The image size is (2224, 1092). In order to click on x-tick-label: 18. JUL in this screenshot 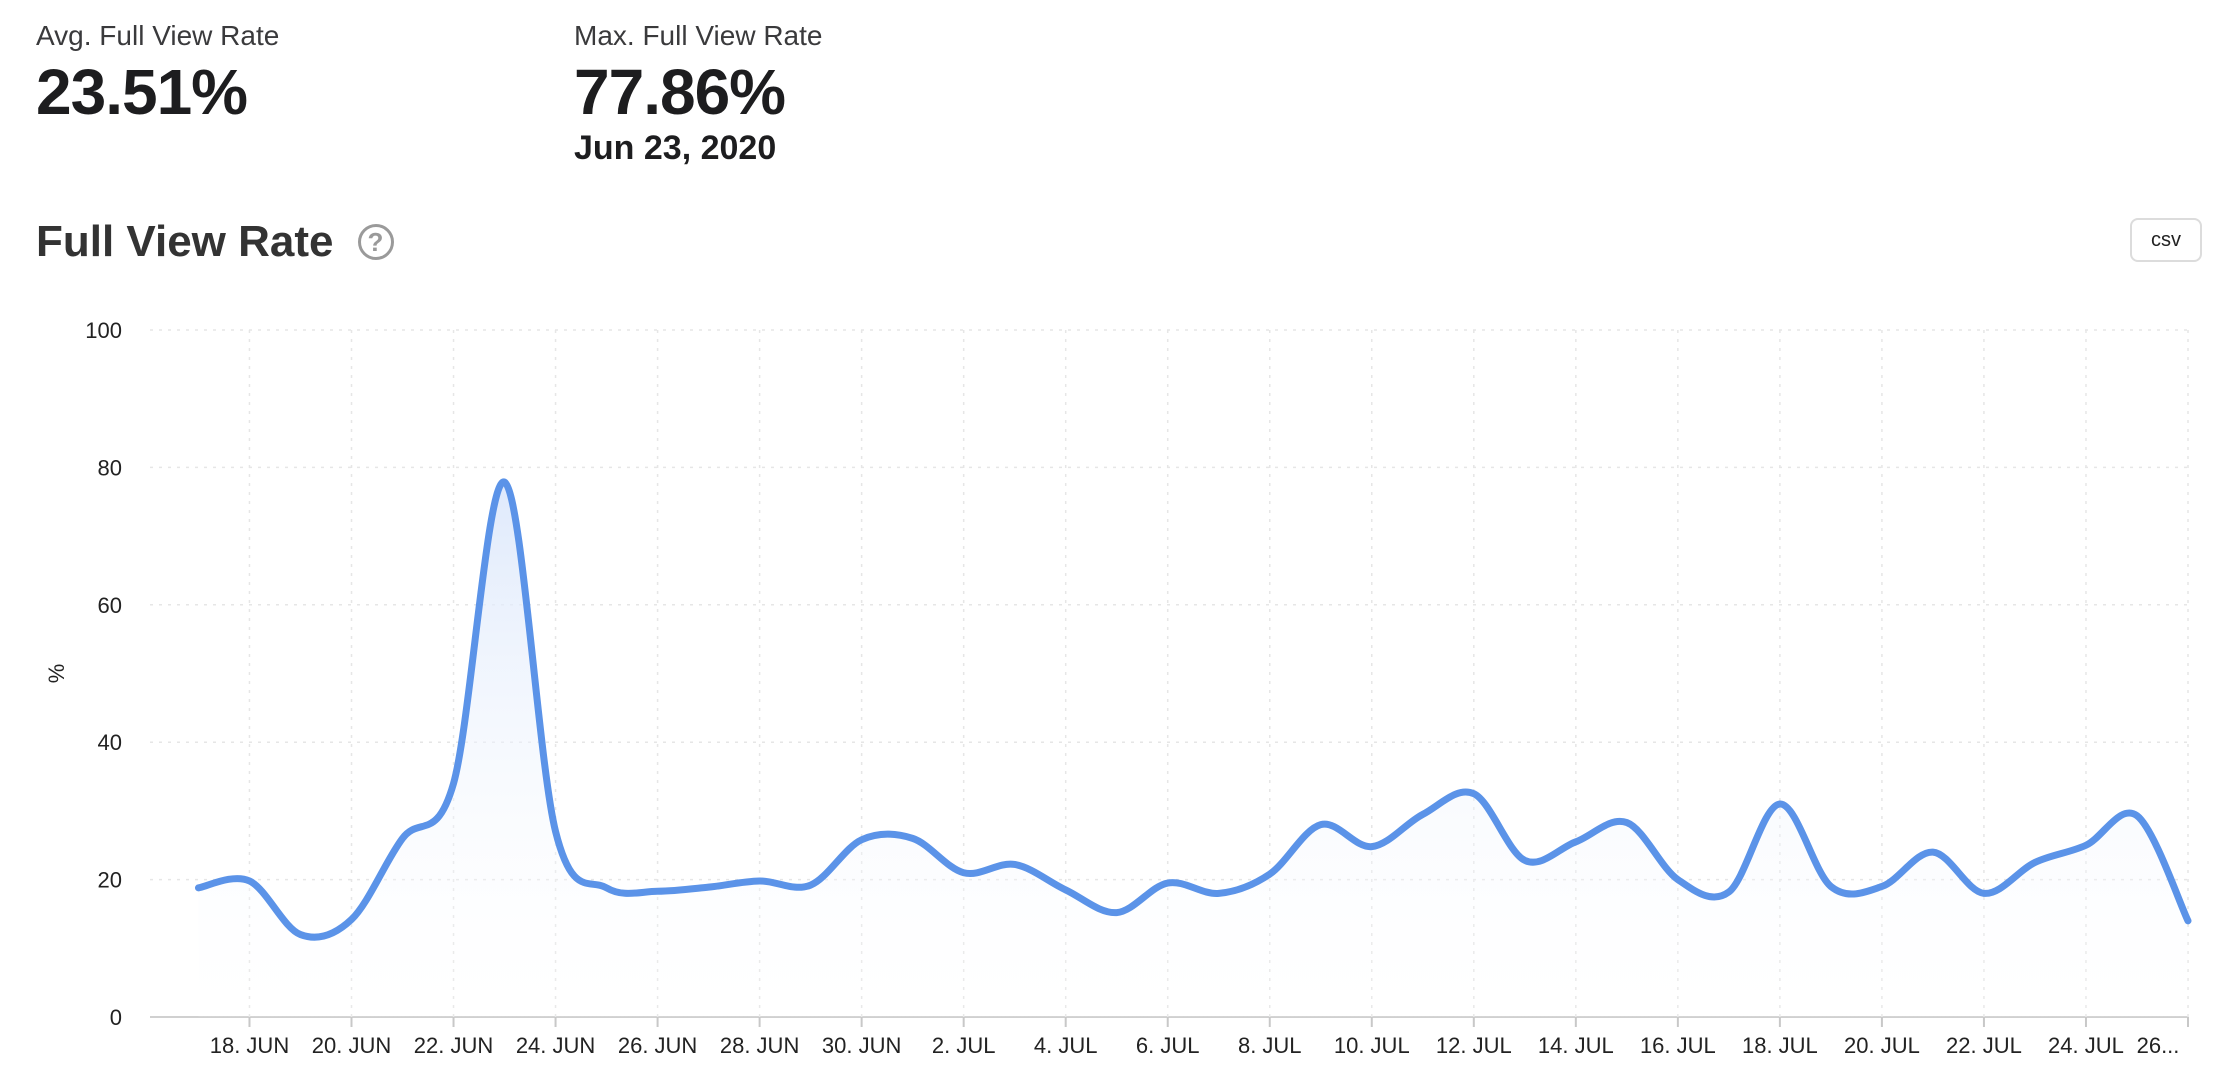, I will do `click(1780, 1045)`.